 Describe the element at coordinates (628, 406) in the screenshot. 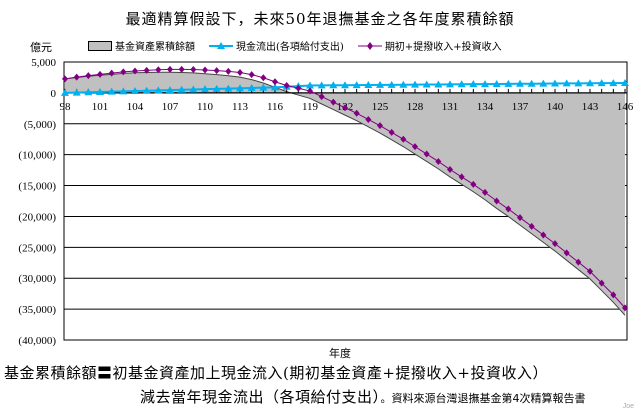

I see `signature: Joe` at that location.